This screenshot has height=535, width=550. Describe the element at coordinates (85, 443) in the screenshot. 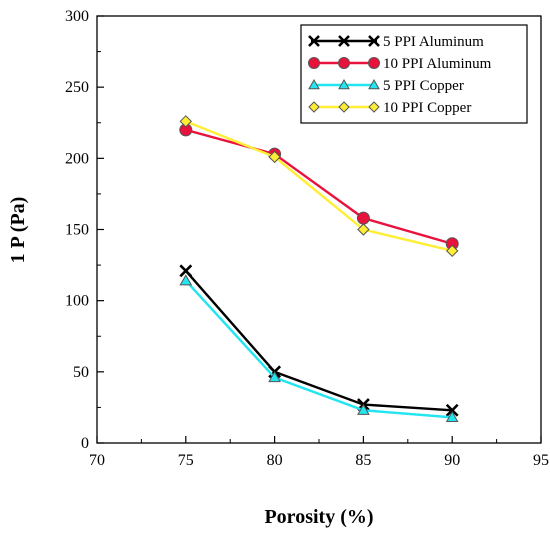

I see `y-tick-label: 0` at that location.